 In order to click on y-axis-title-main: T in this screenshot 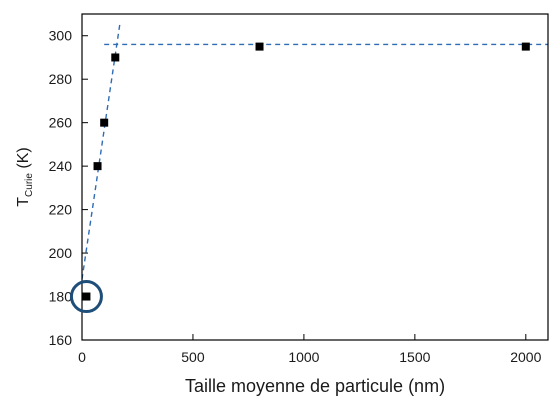, I will do `click(23, 202)`.